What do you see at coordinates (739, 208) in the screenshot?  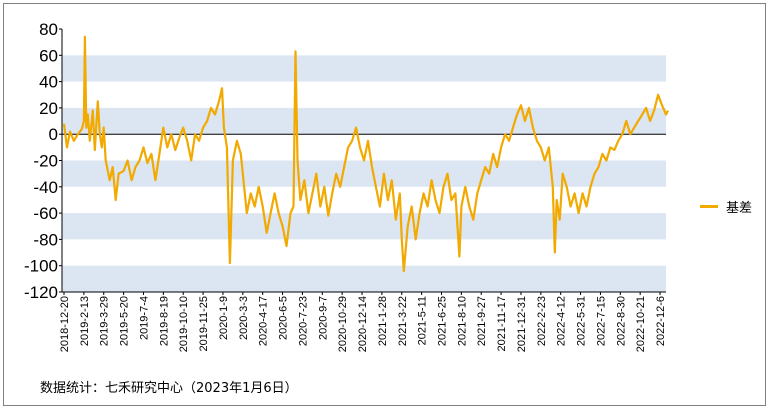 I see `legend-label: 基差` at bounding box center [739, 208].